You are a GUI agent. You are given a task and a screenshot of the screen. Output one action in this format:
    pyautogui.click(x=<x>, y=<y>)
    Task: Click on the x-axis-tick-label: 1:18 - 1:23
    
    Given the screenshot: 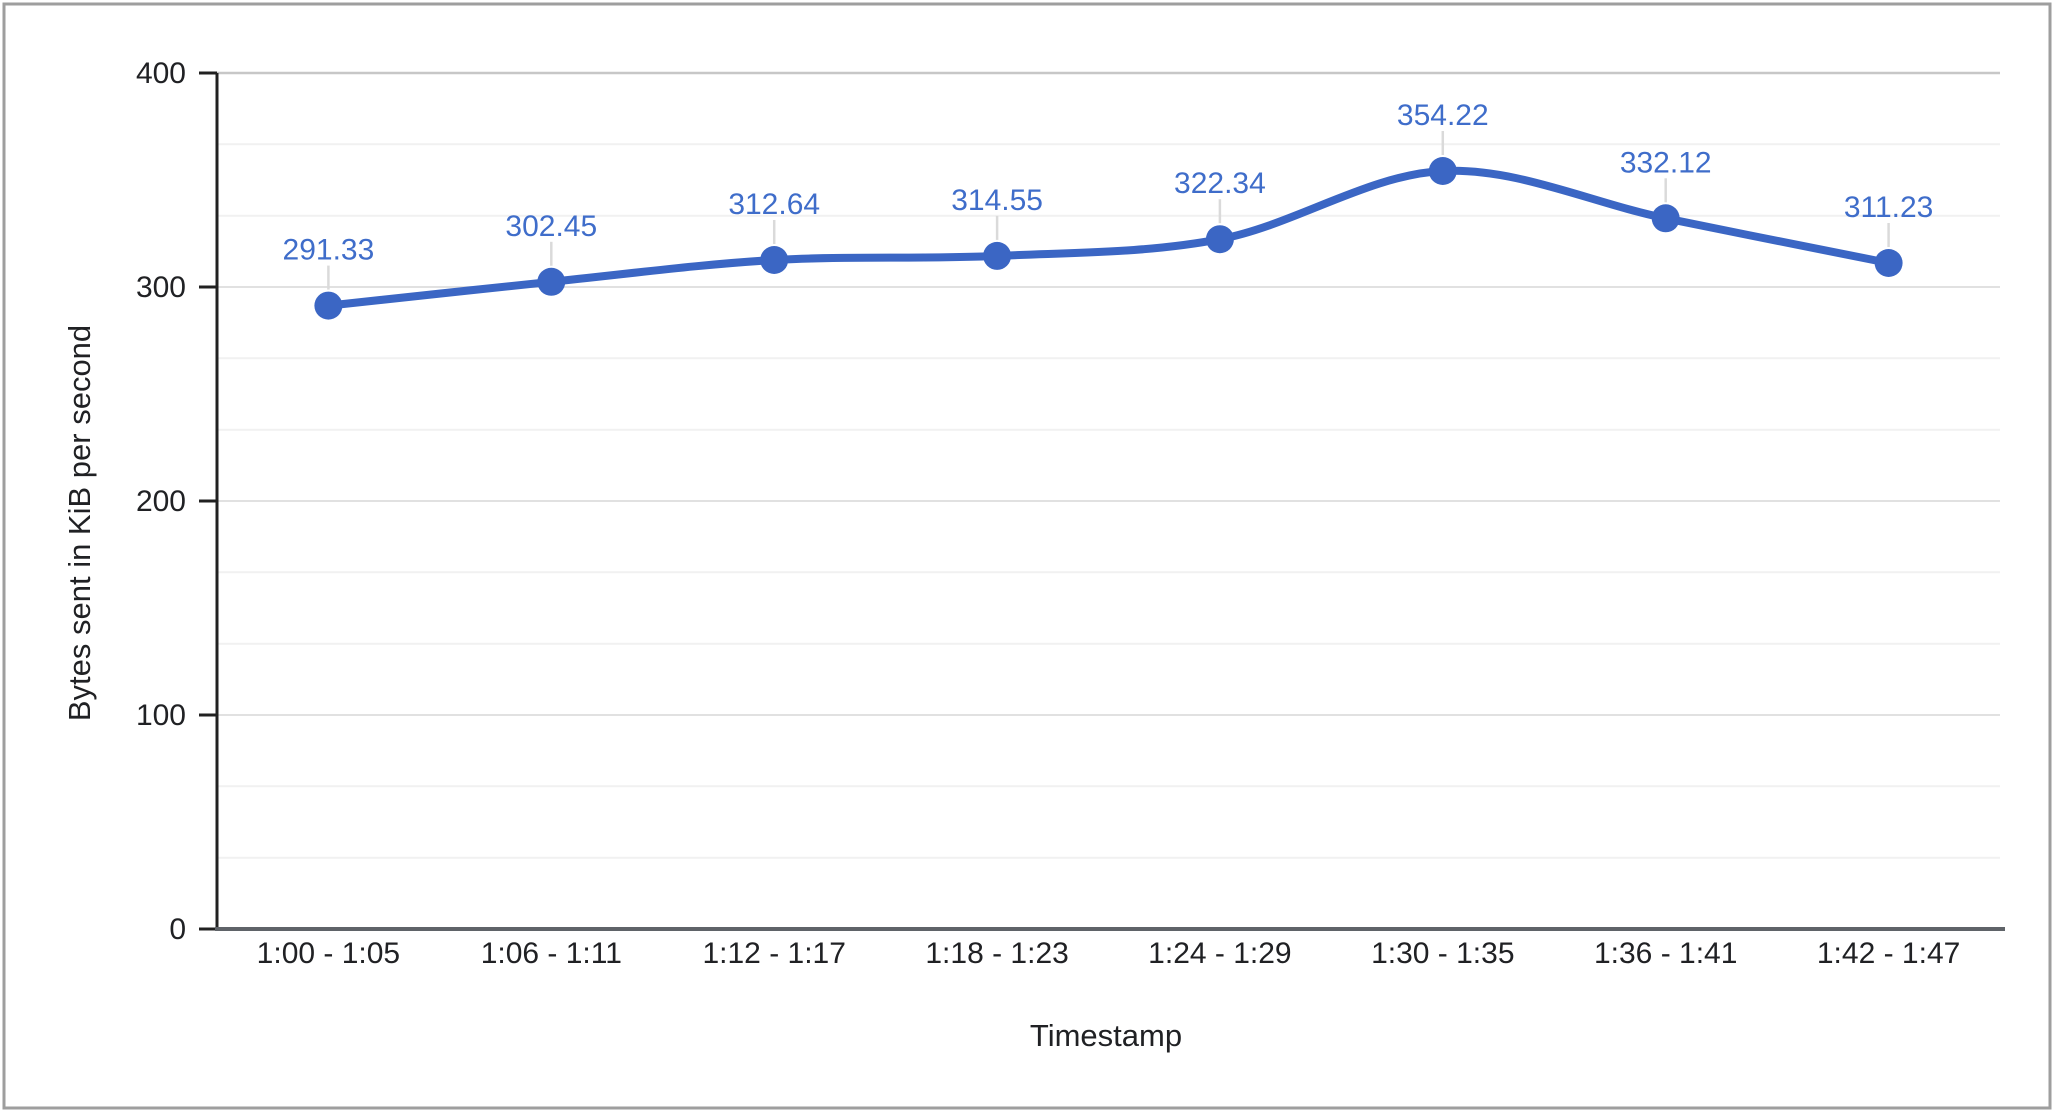 What is the action you would take?
    pyautogui.click(x=996, y=953)
    